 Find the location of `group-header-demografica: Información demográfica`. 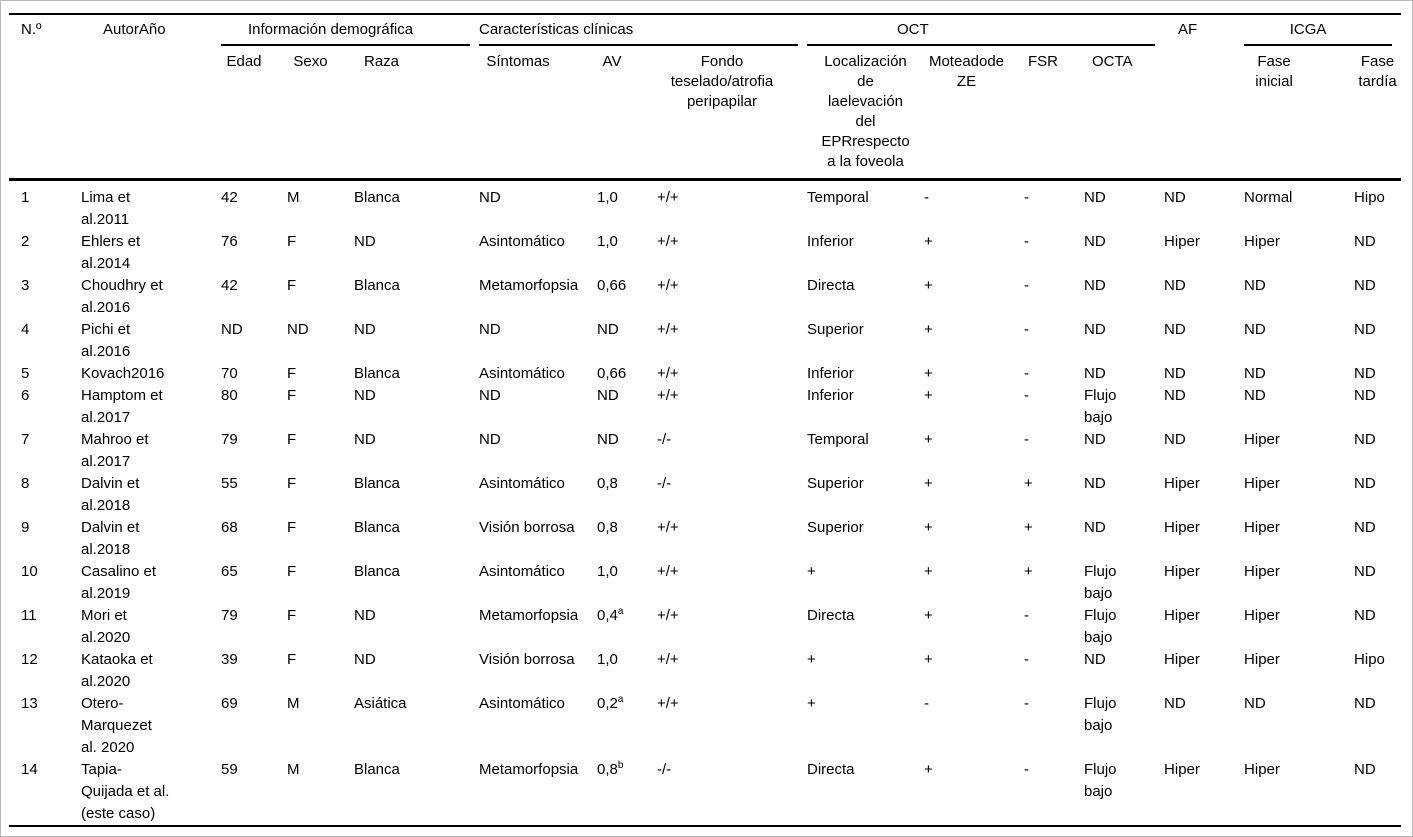

group-header-demografica: Información demográfica is located at coordinates (350, 30).